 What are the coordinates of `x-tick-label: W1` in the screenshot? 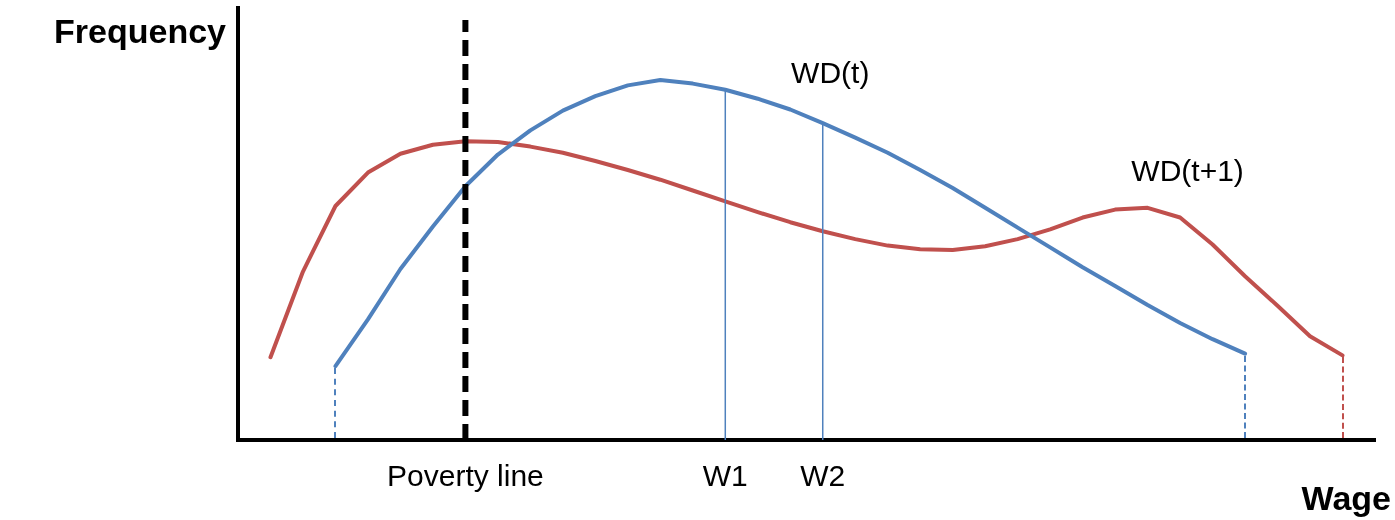 It's located at (725, 476).